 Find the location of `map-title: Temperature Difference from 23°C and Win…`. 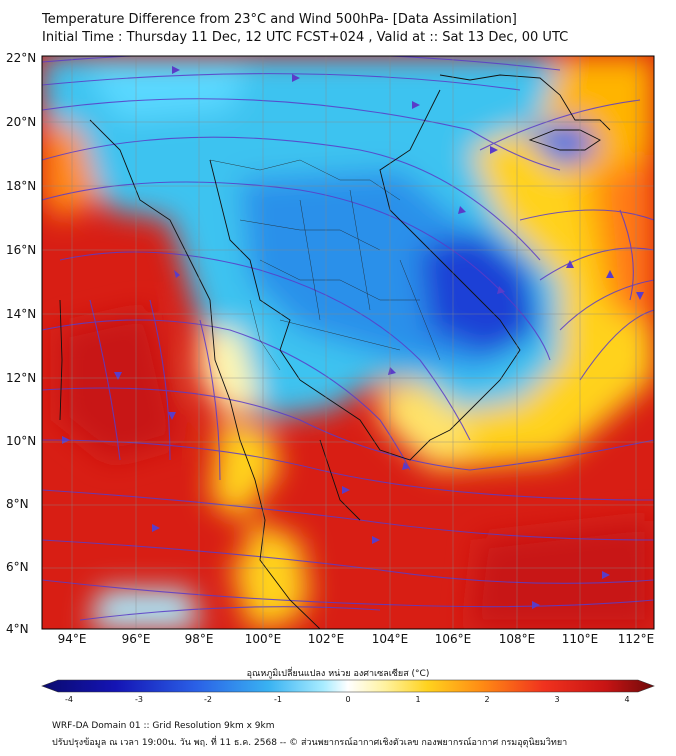

map-title: Temperature Difference from 23°C and Win… is located at coordinates (279, 19).